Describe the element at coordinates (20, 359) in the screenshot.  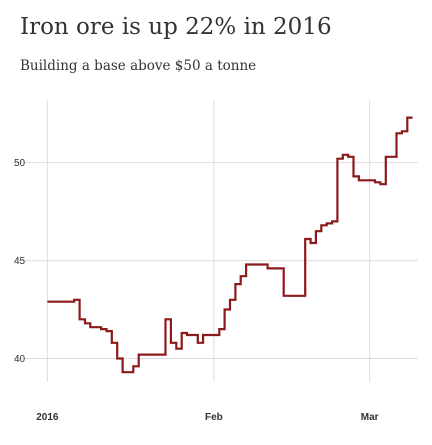
I see `y-tick-label: 40` at that location.